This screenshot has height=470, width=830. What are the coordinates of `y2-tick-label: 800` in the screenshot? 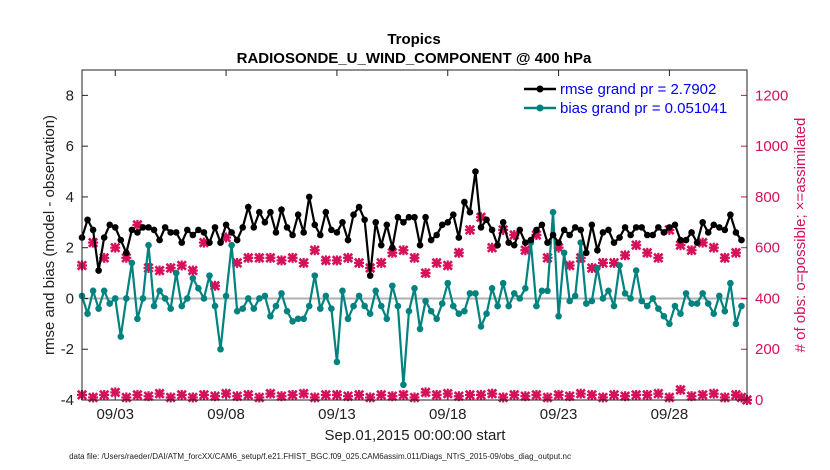 It's located at (767, 197).